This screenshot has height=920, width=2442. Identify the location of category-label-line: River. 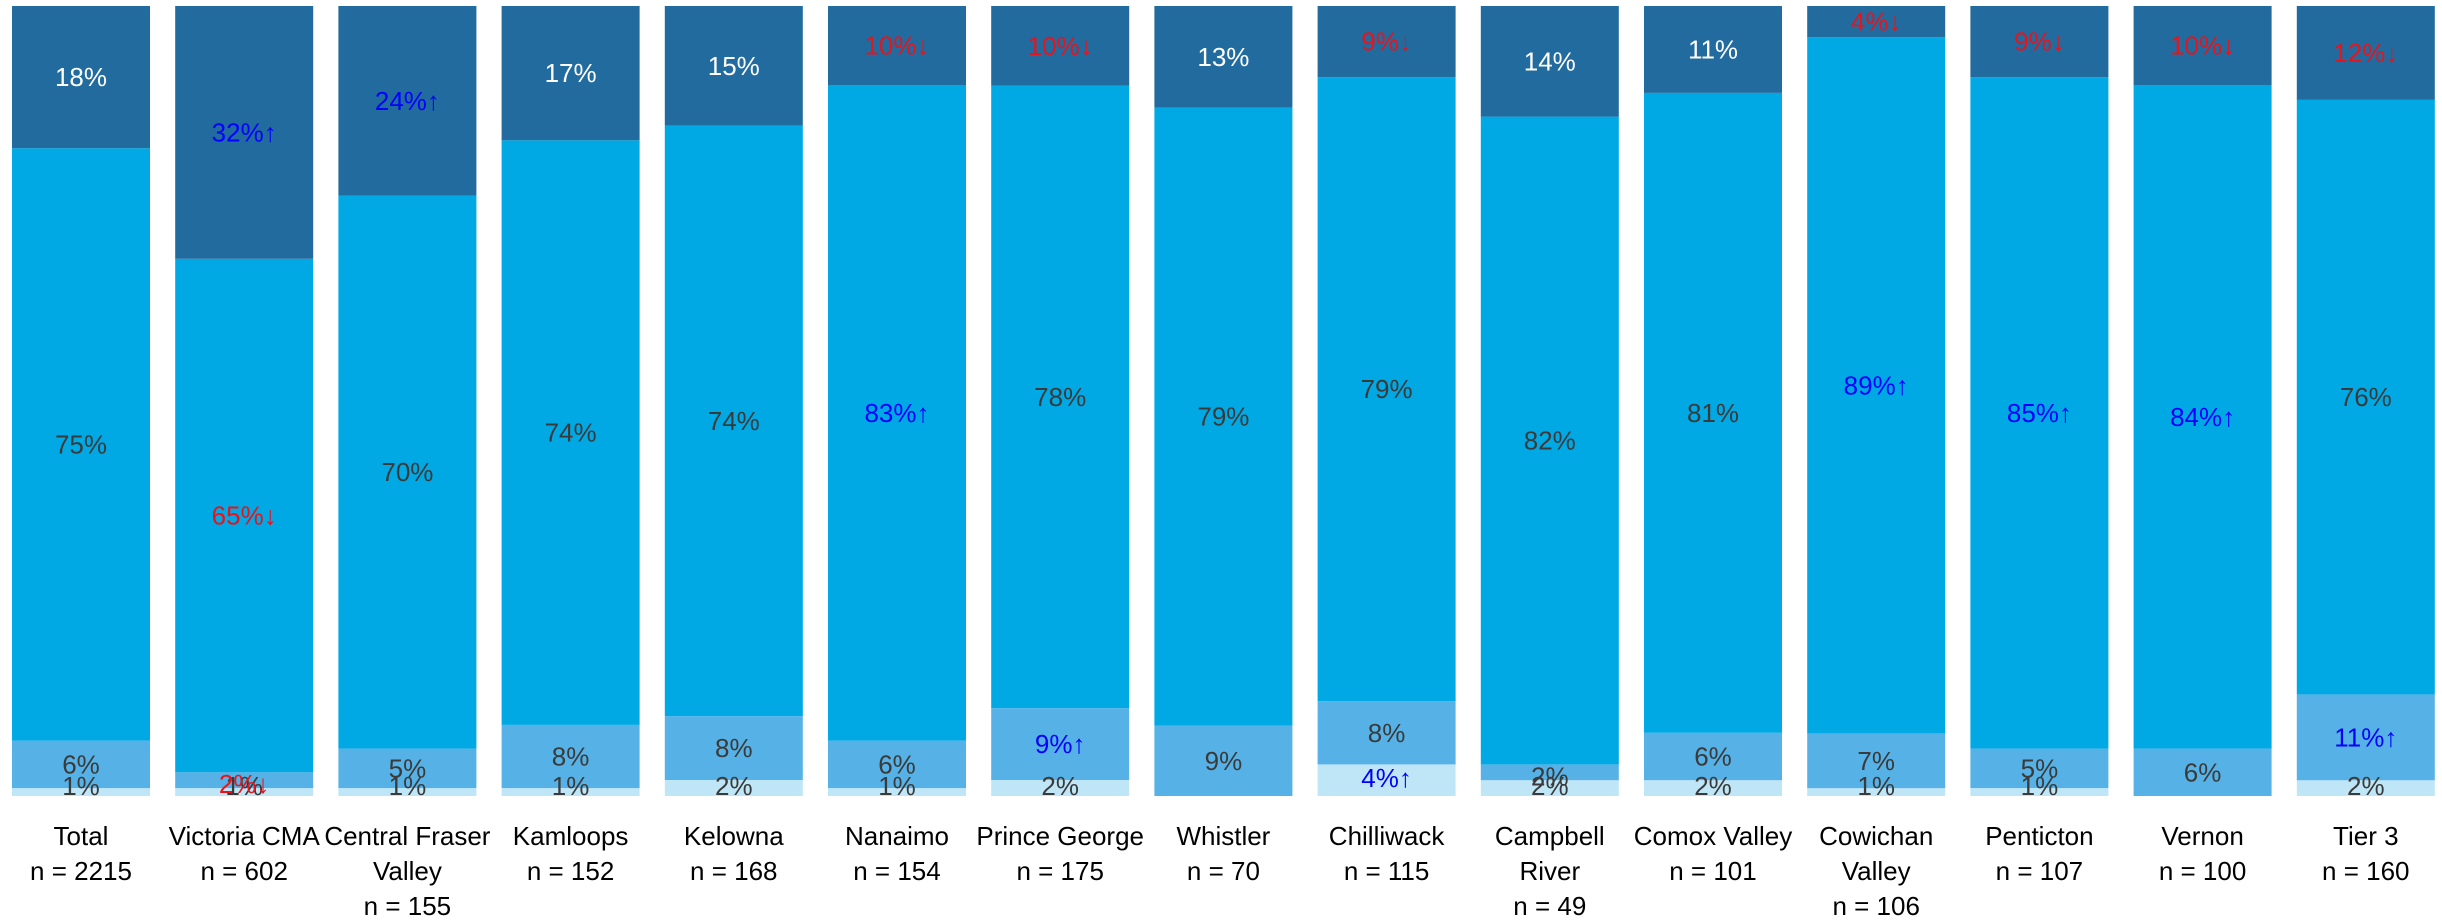
(1549, 871).